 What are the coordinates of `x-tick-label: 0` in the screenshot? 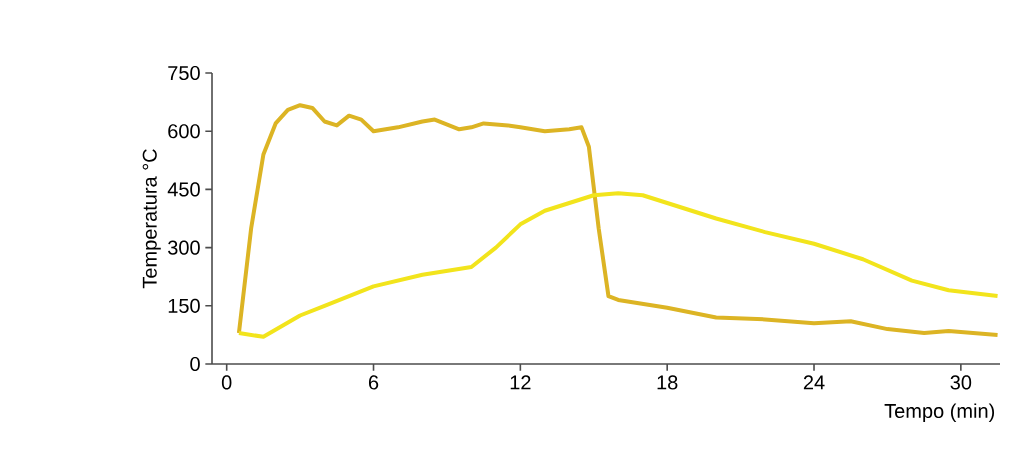 It's located at (226, 382).